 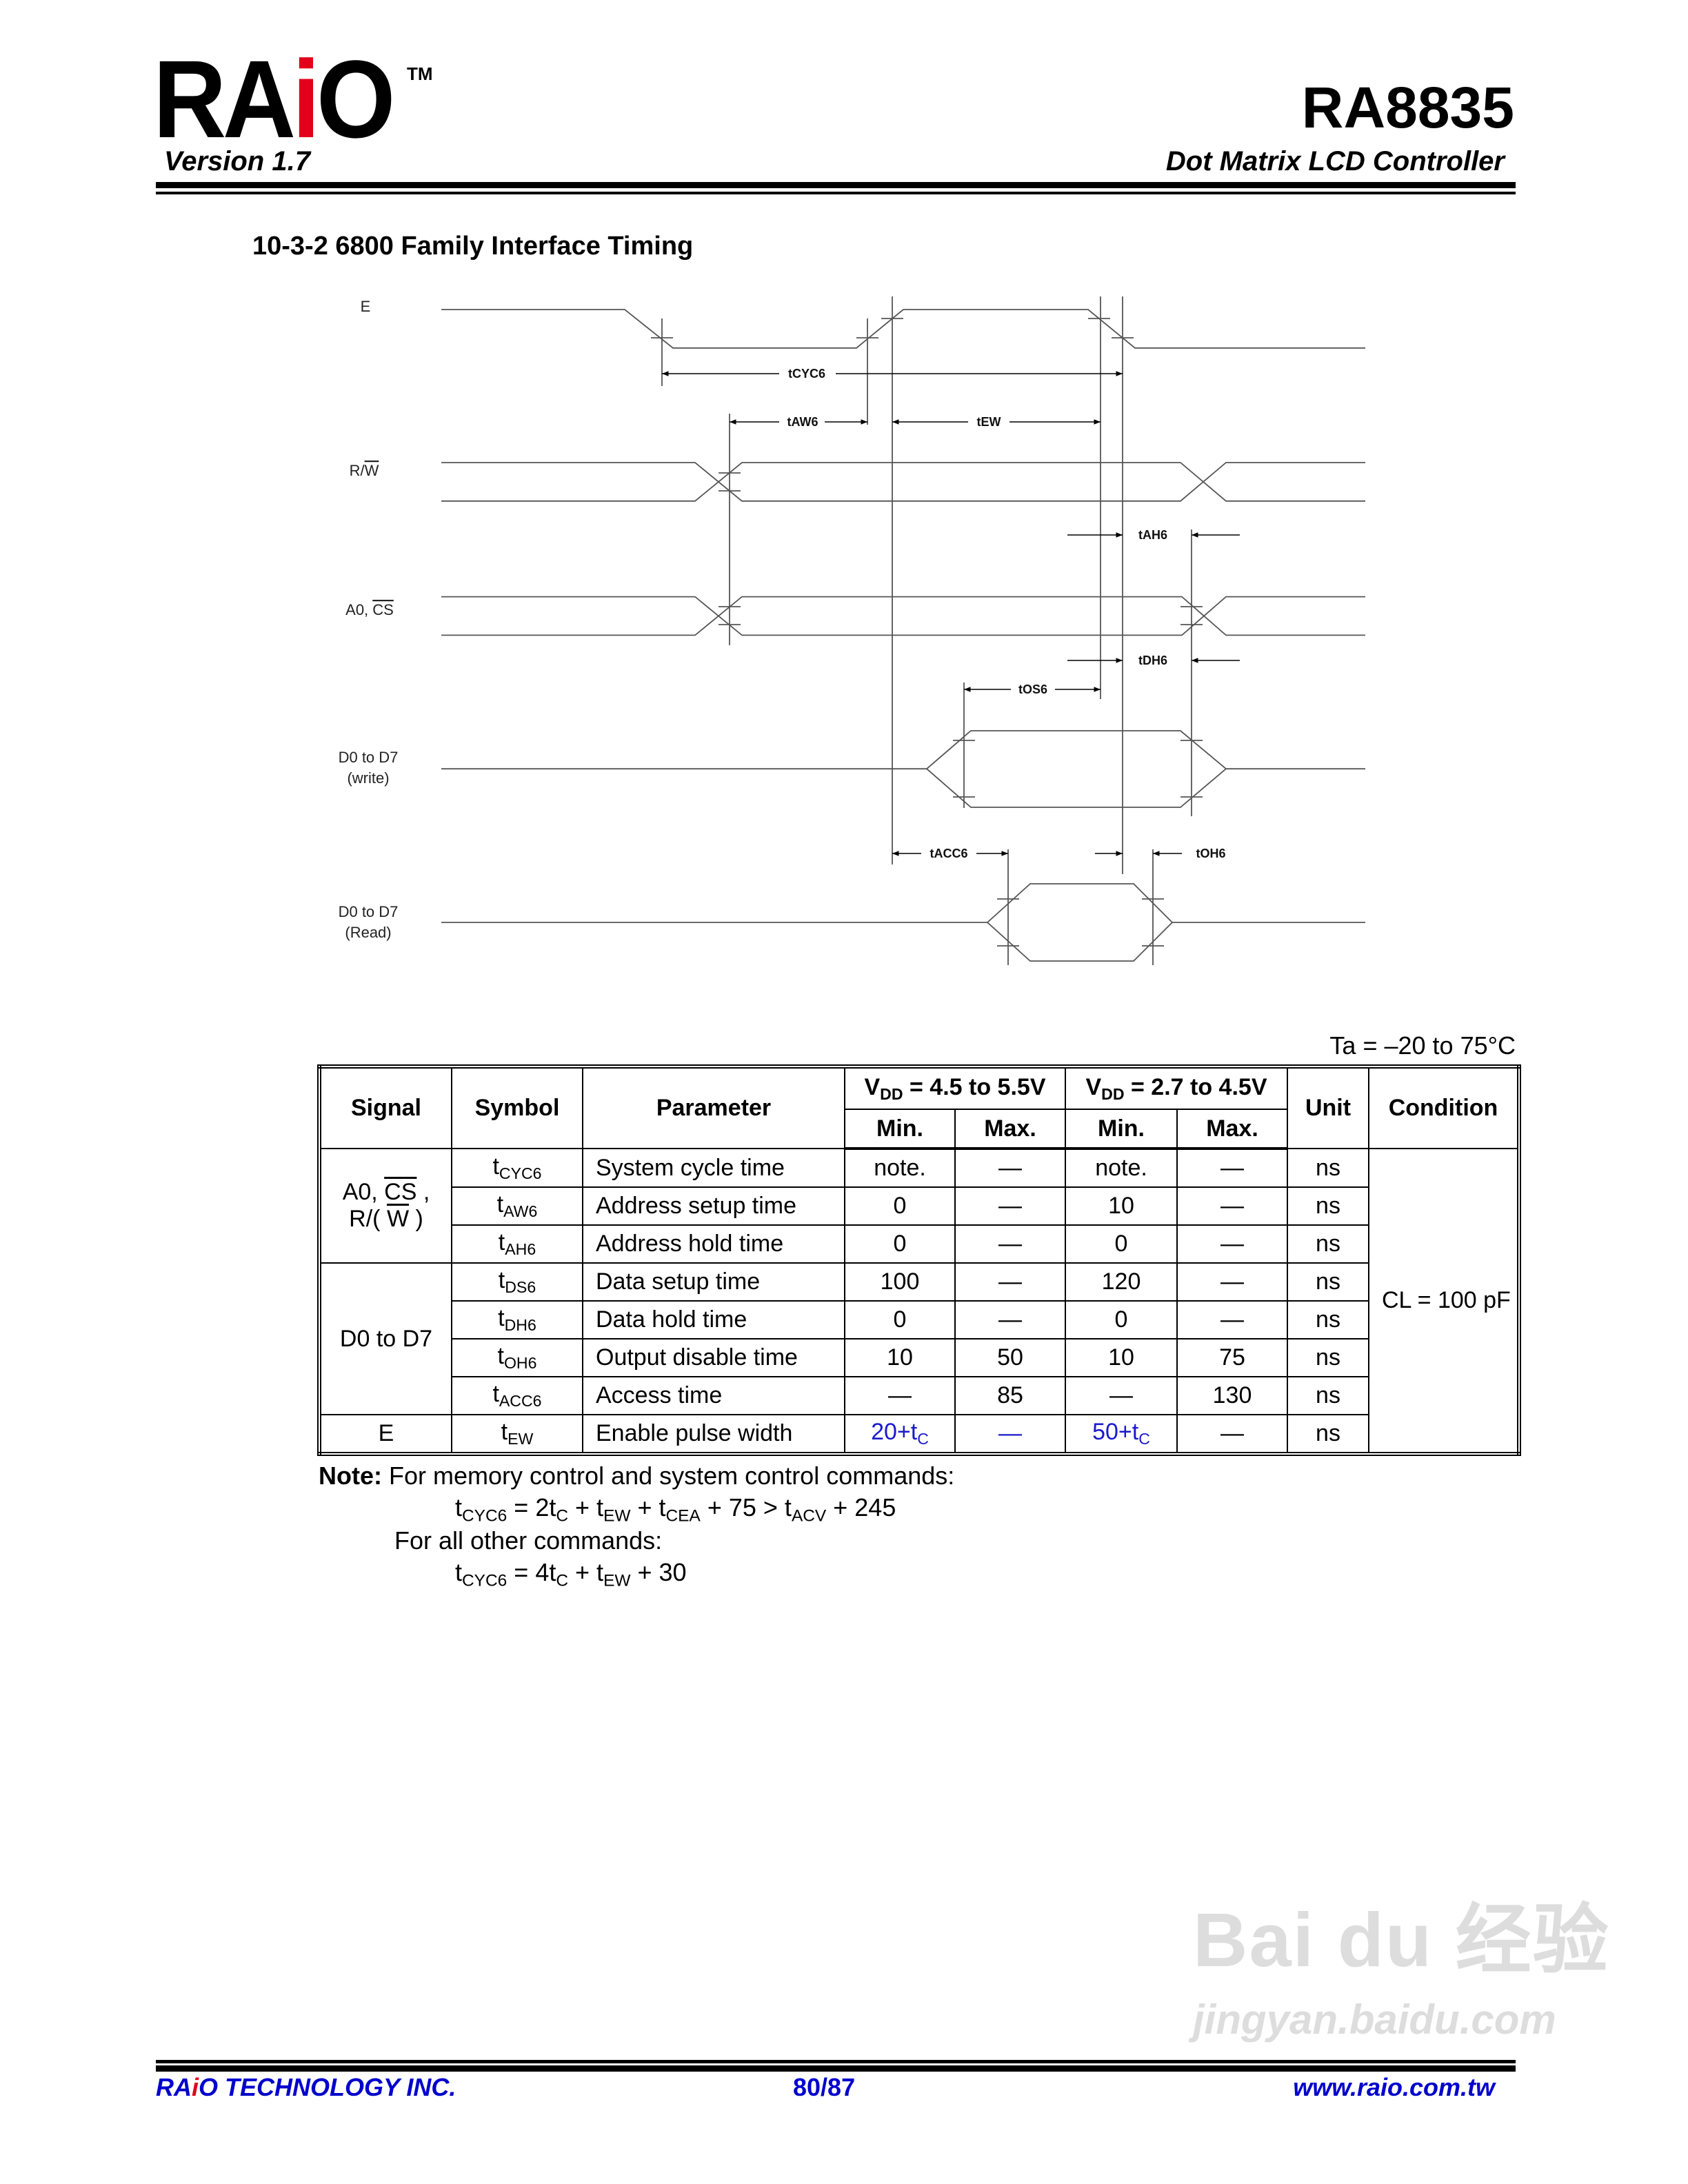 What do you see at coordinates (237, 161) in the screenshot?
I see `version-label: Version 1.7` at bounding box center [237, 161].